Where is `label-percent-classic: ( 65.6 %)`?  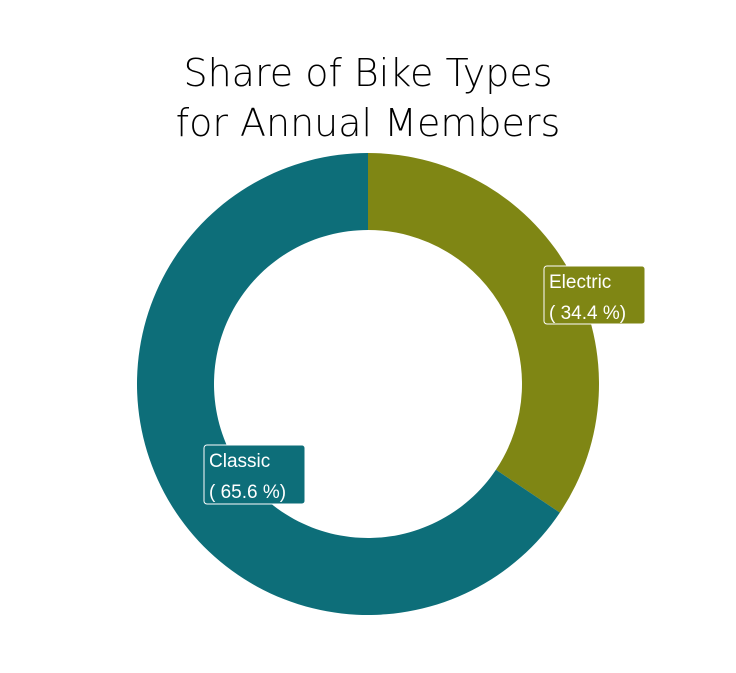
label-percent-classic: ( 65.6 %) is located at coordinates (247, 492).